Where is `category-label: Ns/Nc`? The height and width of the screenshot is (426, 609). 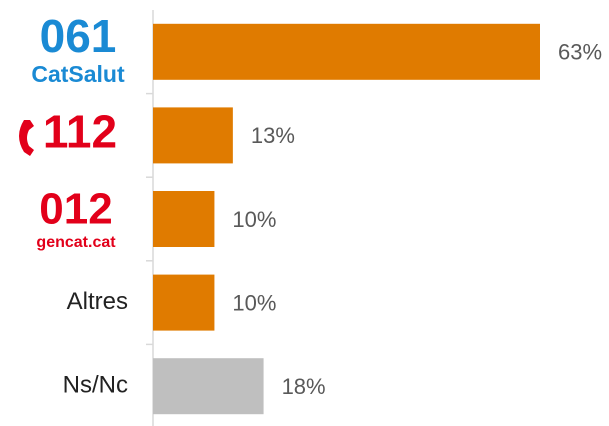
category-label: Ns/Nc is located at coordinates (95, 385).